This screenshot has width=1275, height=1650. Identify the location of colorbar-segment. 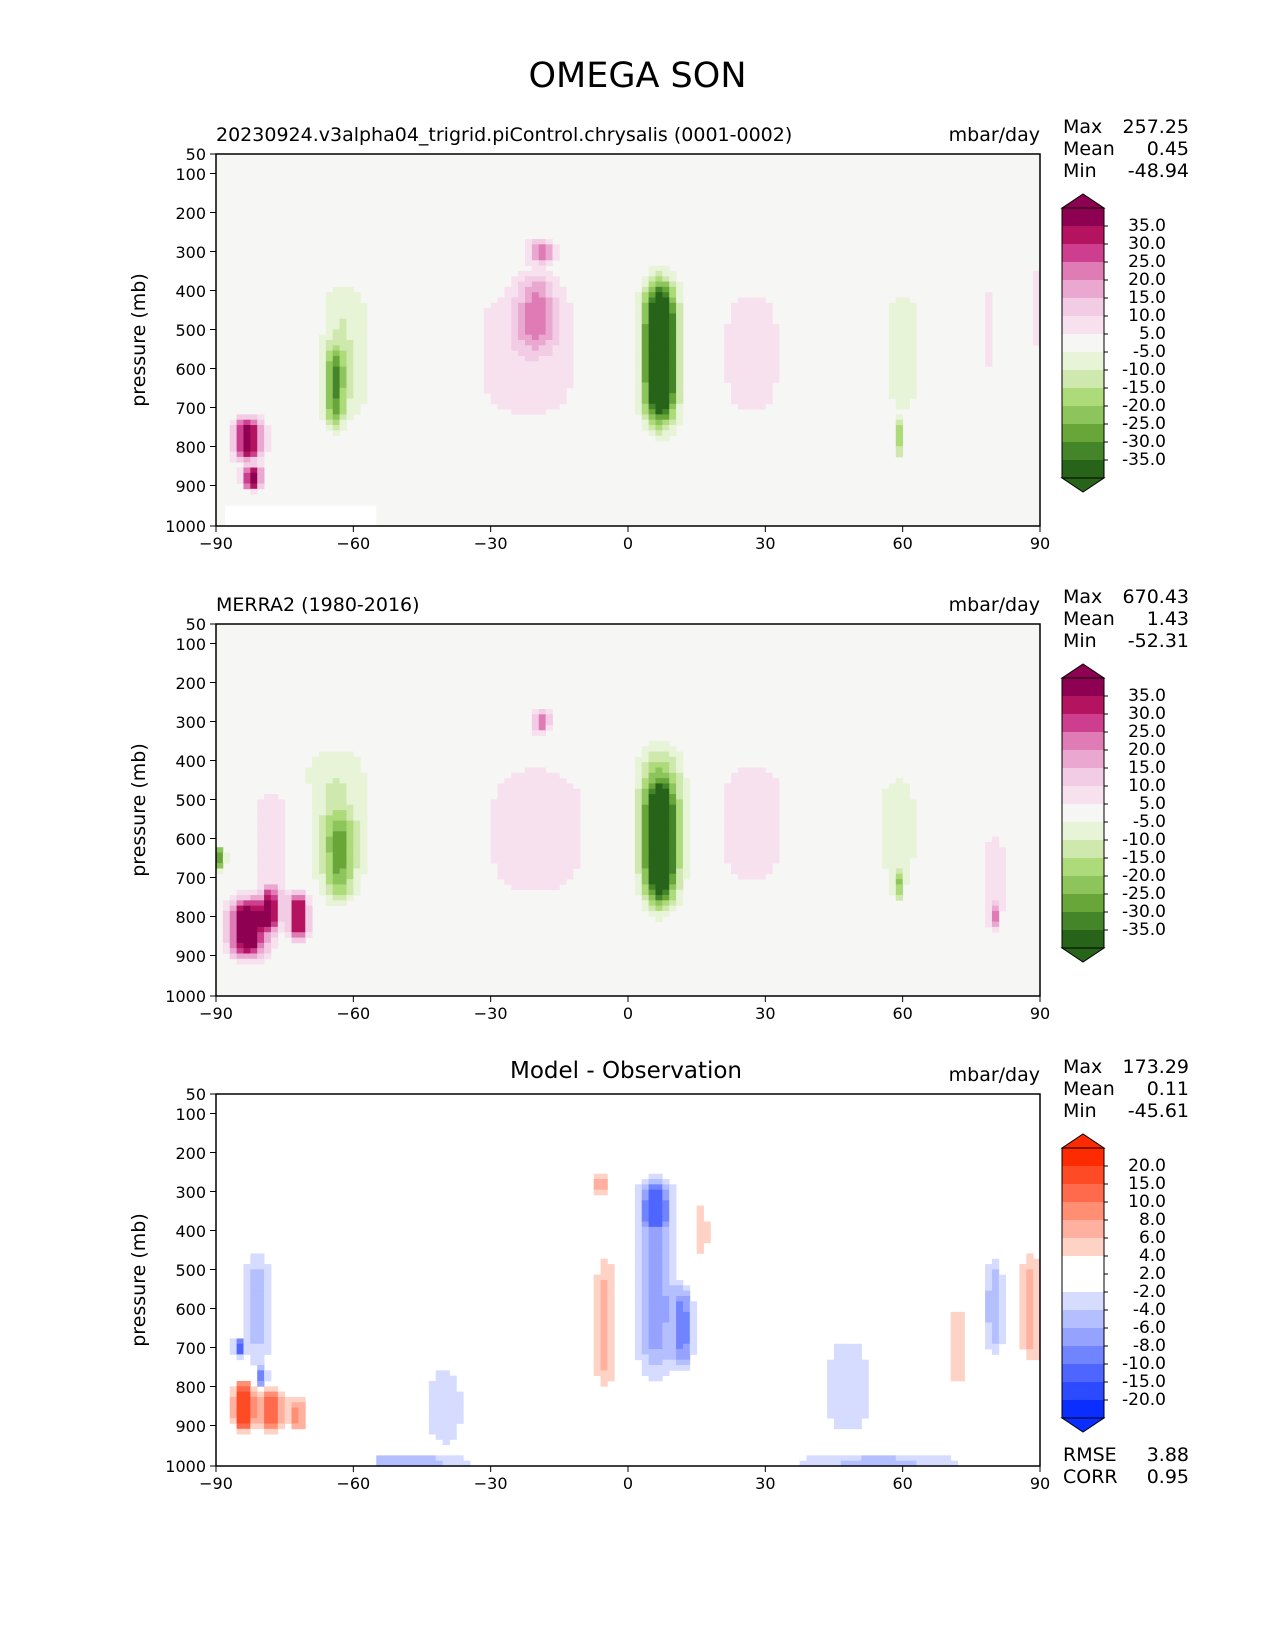
(1083, 271).